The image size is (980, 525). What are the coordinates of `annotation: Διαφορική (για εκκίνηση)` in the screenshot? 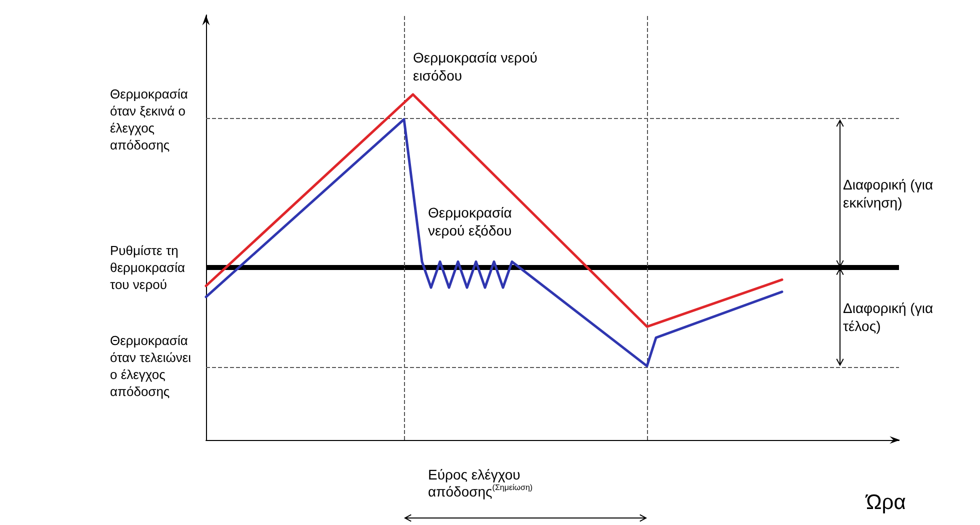 It's located at (888, 193).